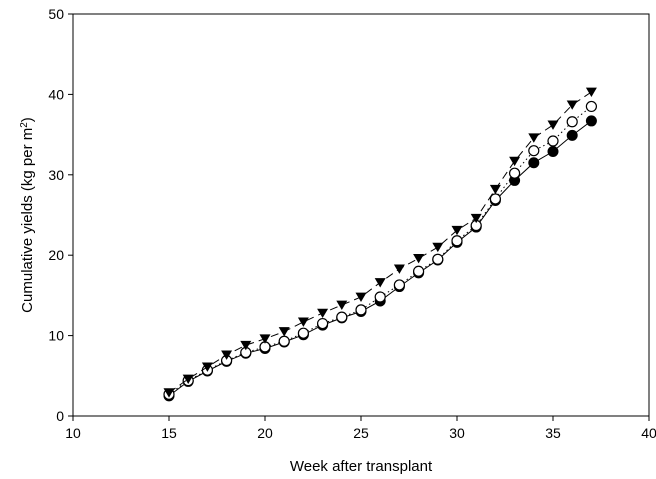 This screenshot has width=656, height=479. I want to click on y-axis-label-main: Cumulative yields (kg per m, so click(27, 220).